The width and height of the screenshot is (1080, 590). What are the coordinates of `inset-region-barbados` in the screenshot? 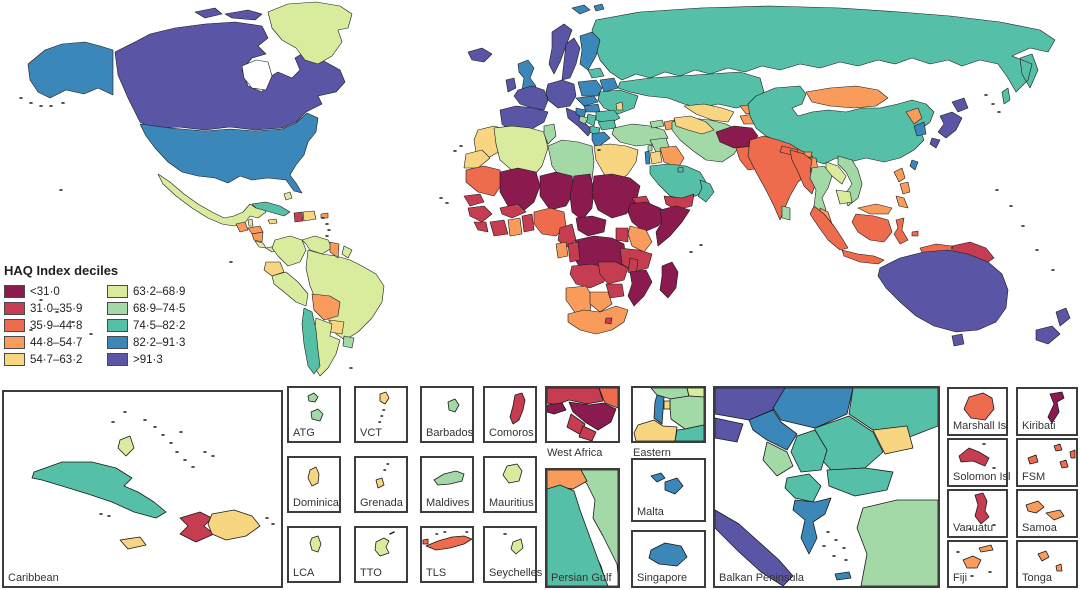 It's located at (453, 405).